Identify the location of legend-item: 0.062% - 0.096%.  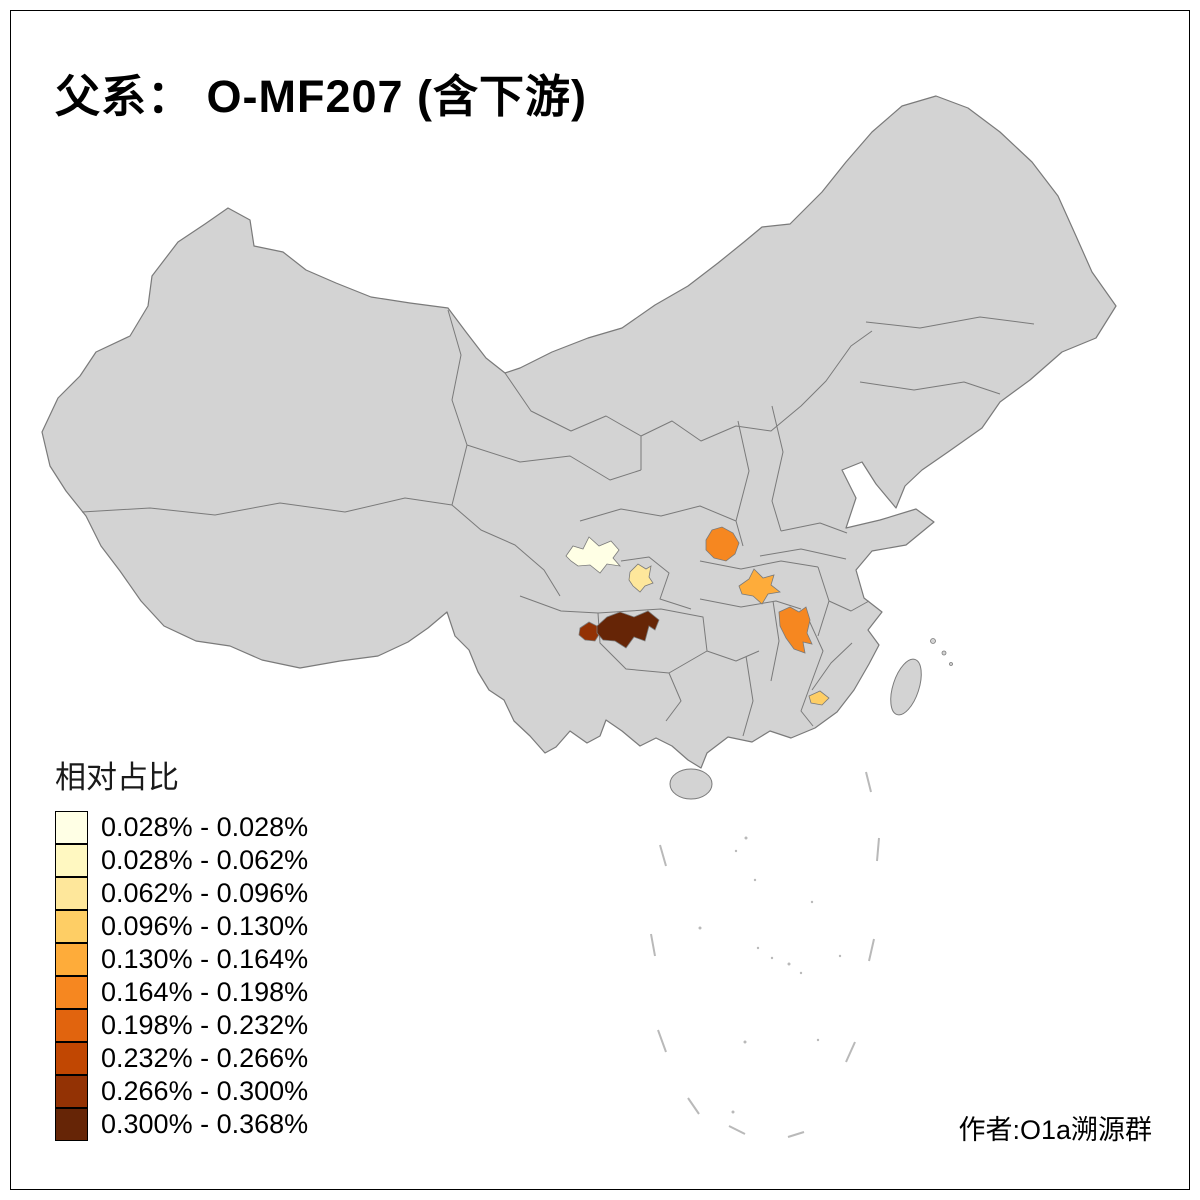
(181, 893).